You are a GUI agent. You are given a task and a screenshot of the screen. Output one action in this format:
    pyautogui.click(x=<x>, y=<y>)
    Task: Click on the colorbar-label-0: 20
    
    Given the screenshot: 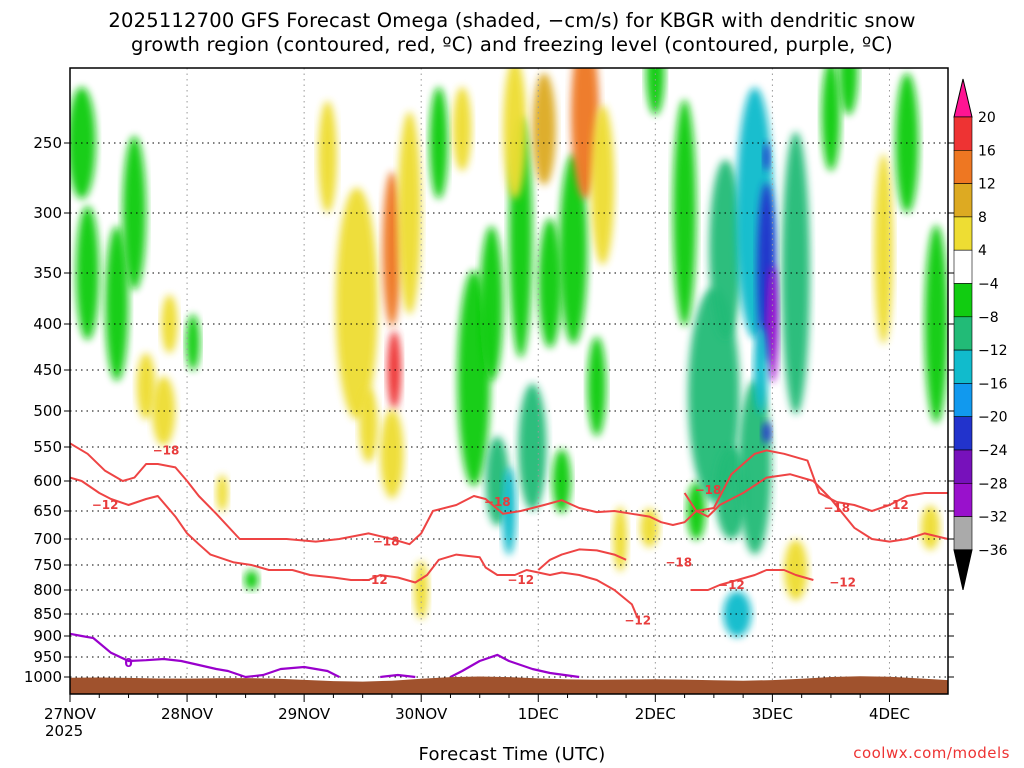 What is the action you would take?
    pyautogui.click(x=987, y=118)
    